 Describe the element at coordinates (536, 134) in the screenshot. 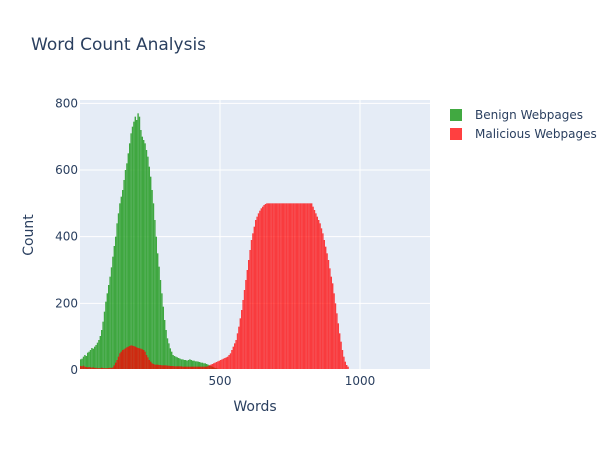

I see `legend-label: Malicious Webpages` at that location.